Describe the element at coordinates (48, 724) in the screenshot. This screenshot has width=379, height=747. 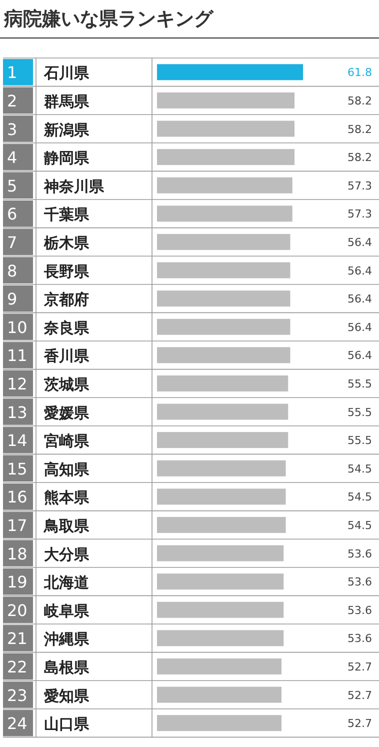
I see `y-tick-label: 24 山口県` at that location.